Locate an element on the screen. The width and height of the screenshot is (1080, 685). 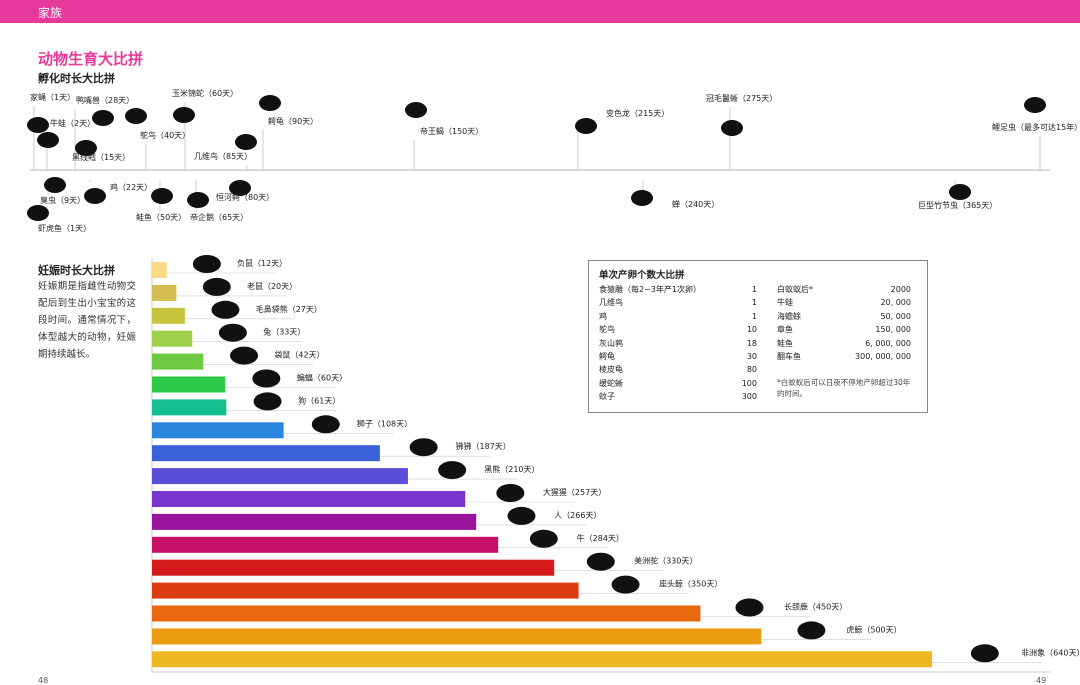
incubation-item: 臭虫（9天） is located at coordinates (62, 191).